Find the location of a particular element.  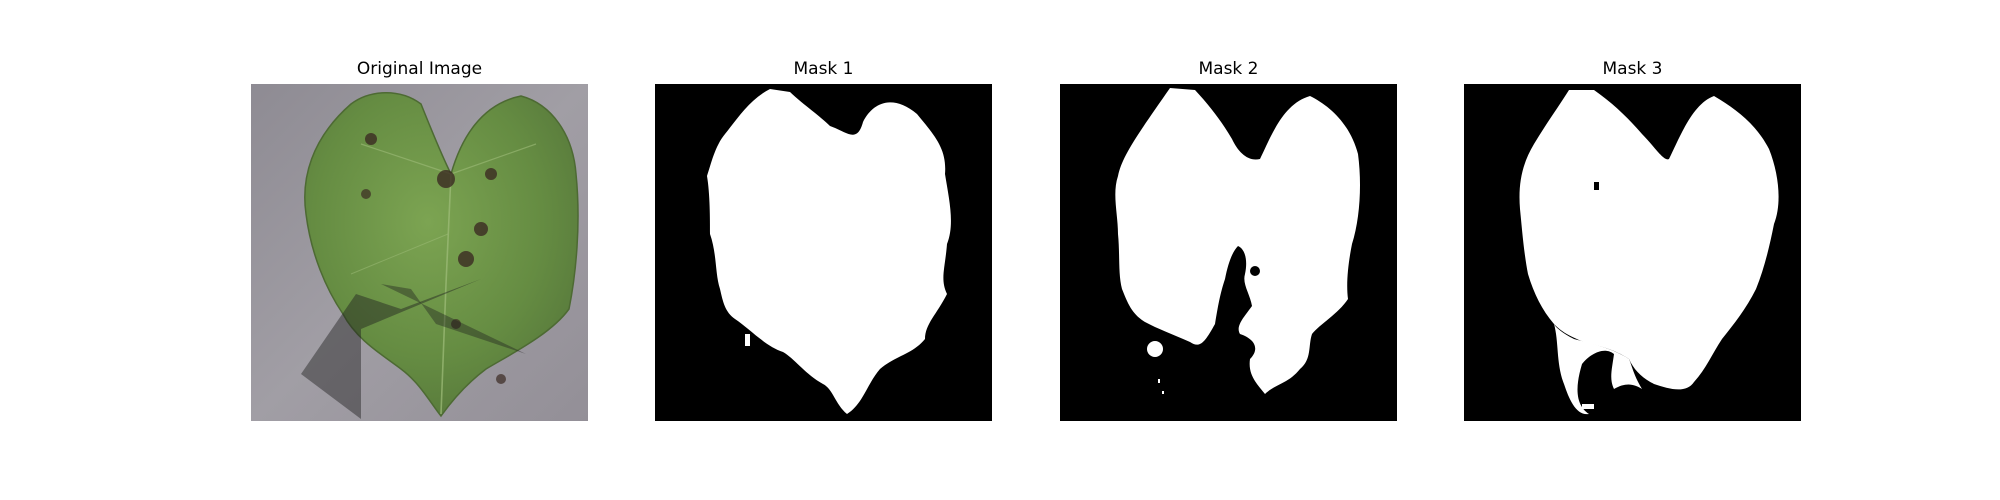

mask-2-image is located at coordinates (1228, 252).